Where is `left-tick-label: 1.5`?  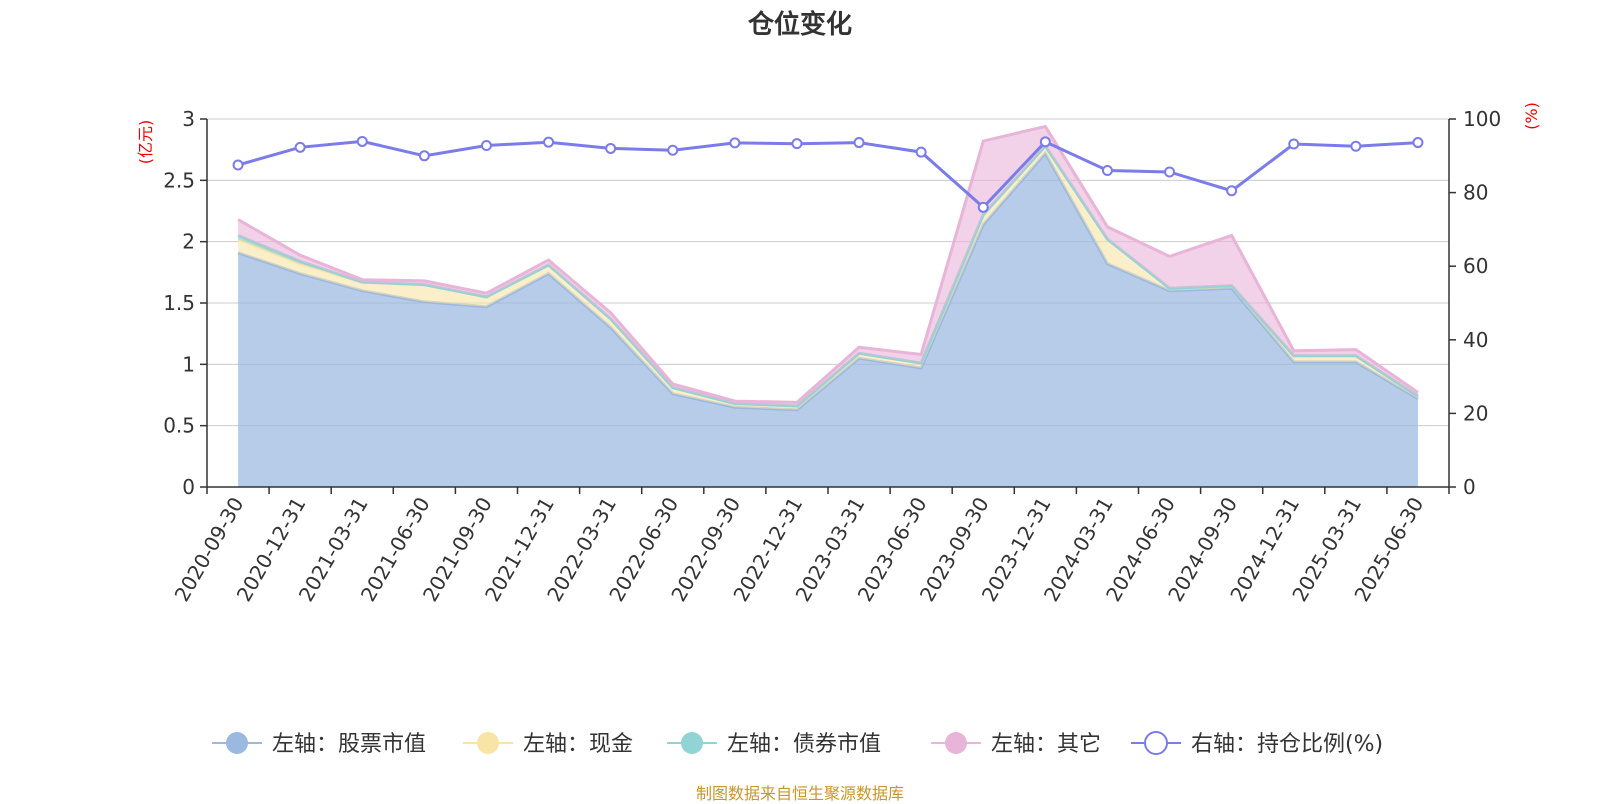 left-tick-label: 1.5 is located at coordinates (179, 303).